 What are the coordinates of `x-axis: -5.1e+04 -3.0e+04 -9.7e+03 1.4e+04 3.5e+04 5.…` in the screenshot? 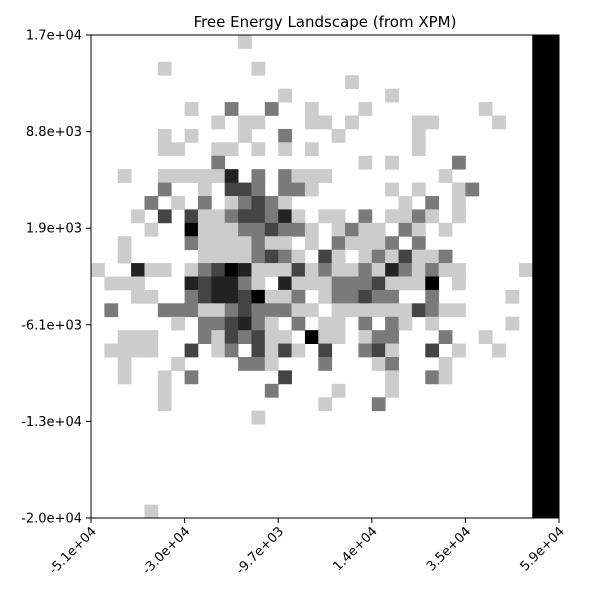 It's located at (307, 548).